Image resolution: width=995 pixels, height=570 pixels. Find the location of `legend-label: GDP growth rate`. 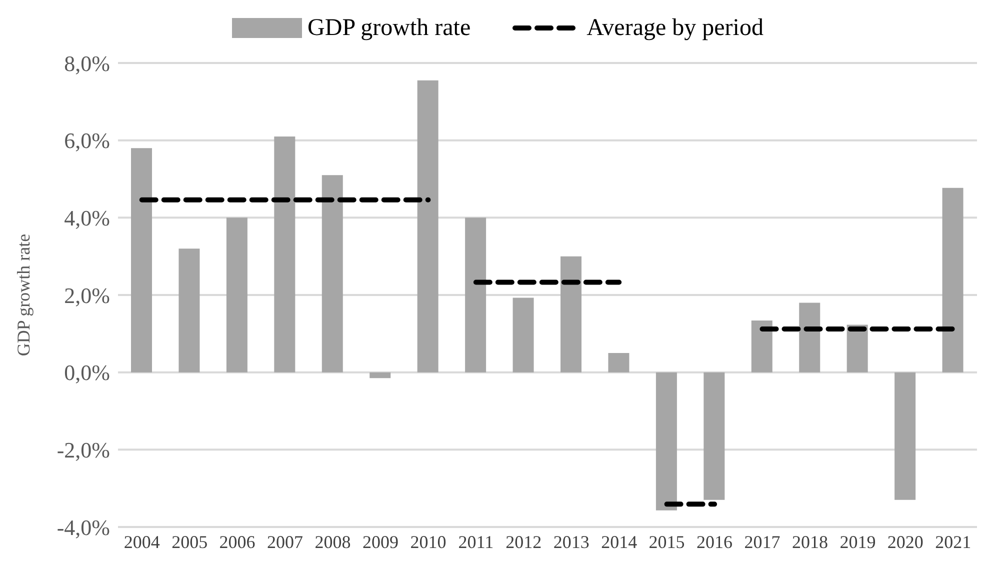

legend-label: GDP growth rate is located at coordinates (389, 28).